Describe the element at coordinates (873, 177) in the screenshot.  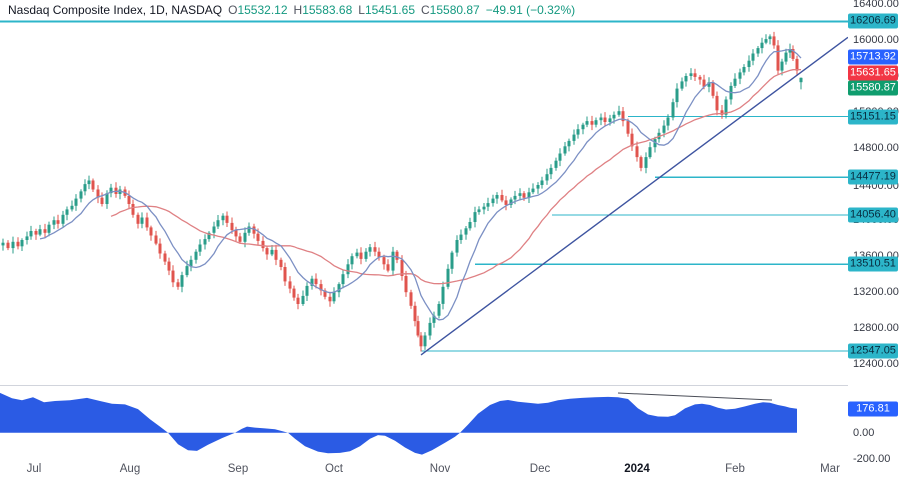
I see `price-label-1447719: 14477.19` at that location.